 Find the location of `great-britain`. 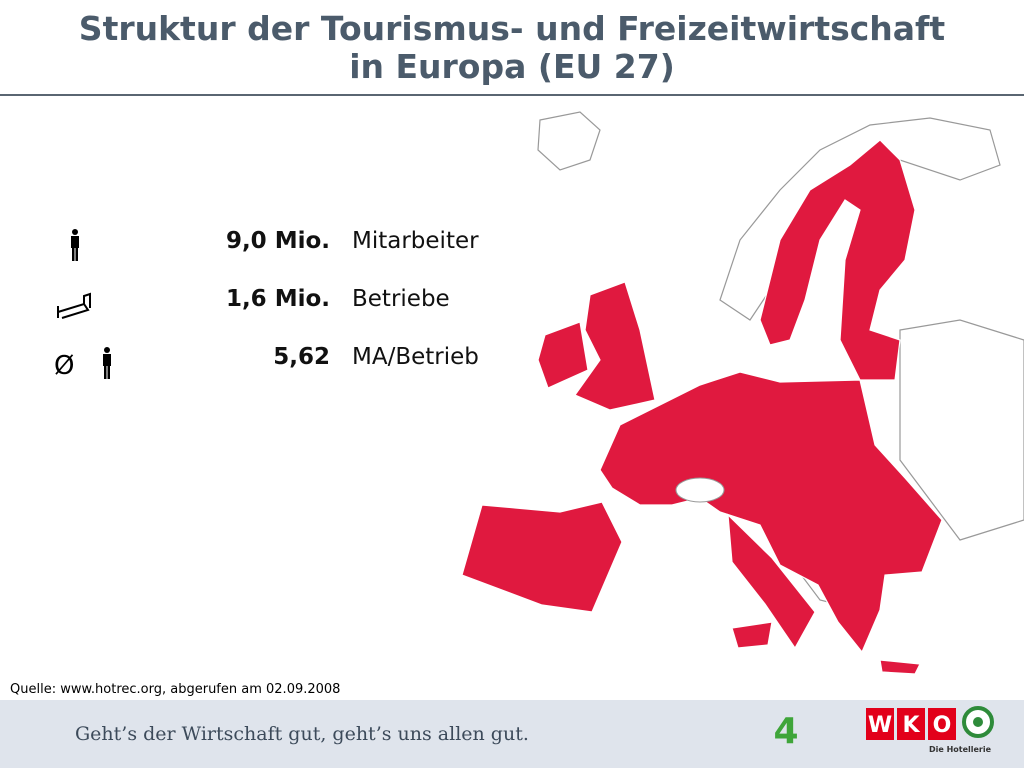

great-britain is located at coordinates (615, 346).